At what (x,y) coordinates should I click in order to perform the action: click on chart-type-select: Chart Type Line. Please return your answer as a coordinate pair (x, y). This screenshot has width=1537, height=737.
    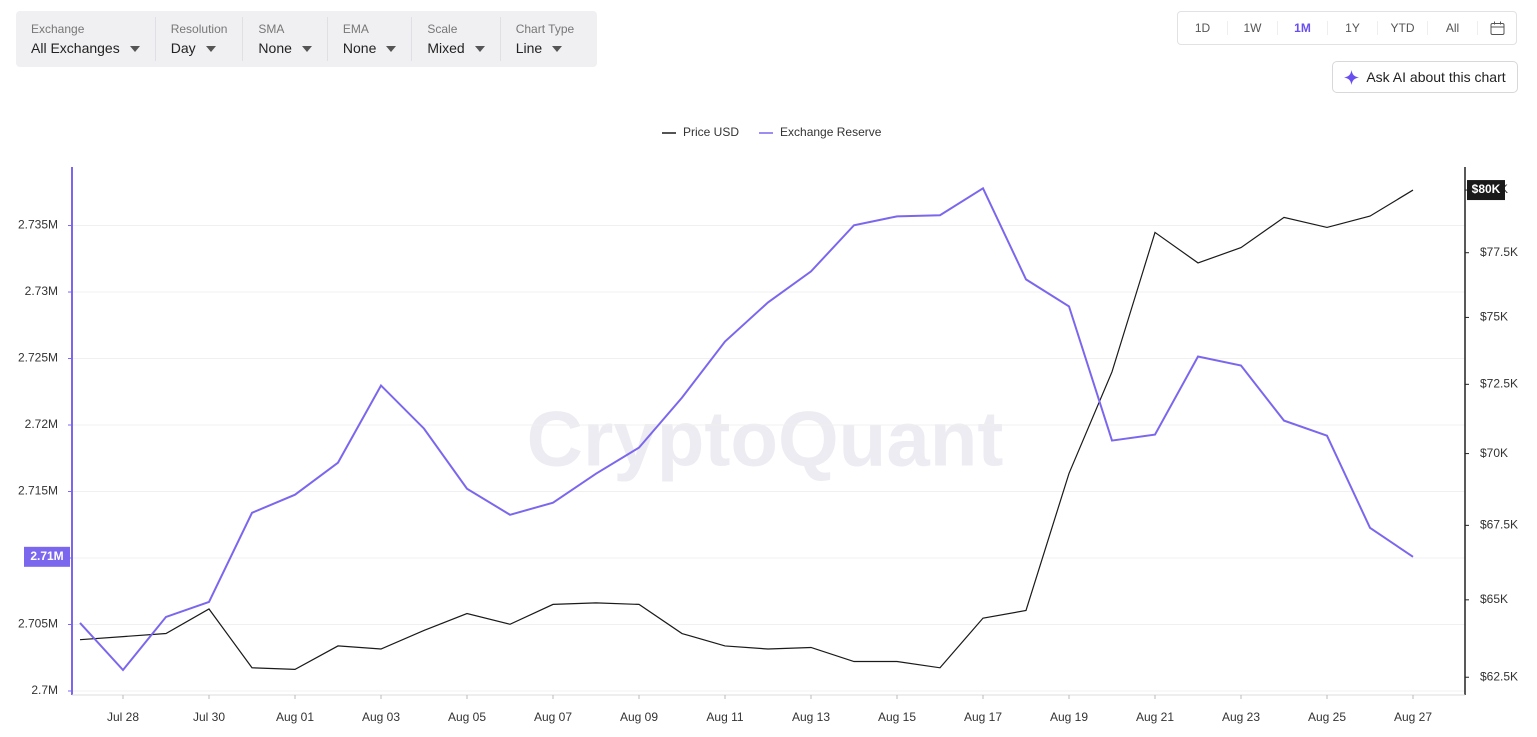
    Looking at the image, I should click on (545, 39).